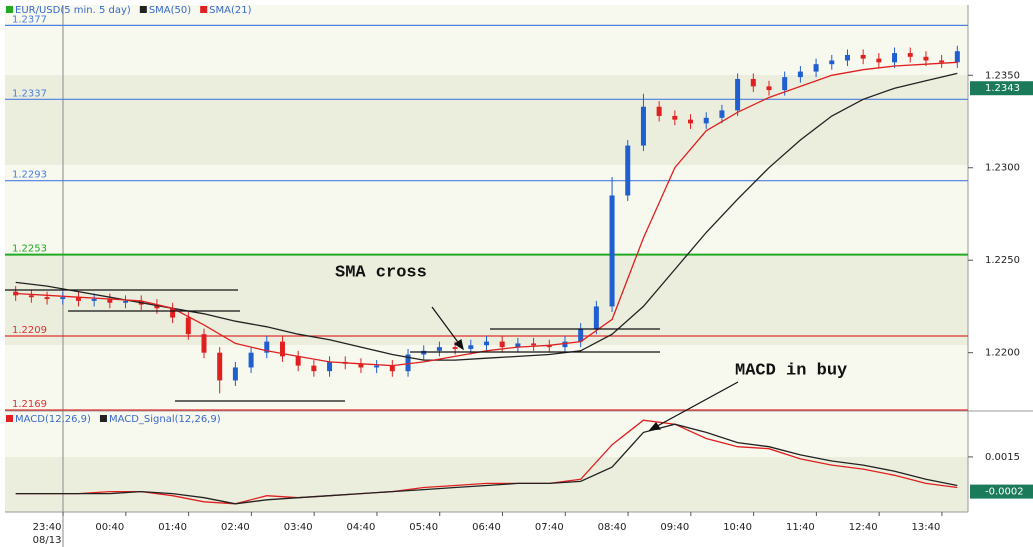 The image size is (1033, 547). I want to click on last-value-label: 1.2343, so click(1002, 88).